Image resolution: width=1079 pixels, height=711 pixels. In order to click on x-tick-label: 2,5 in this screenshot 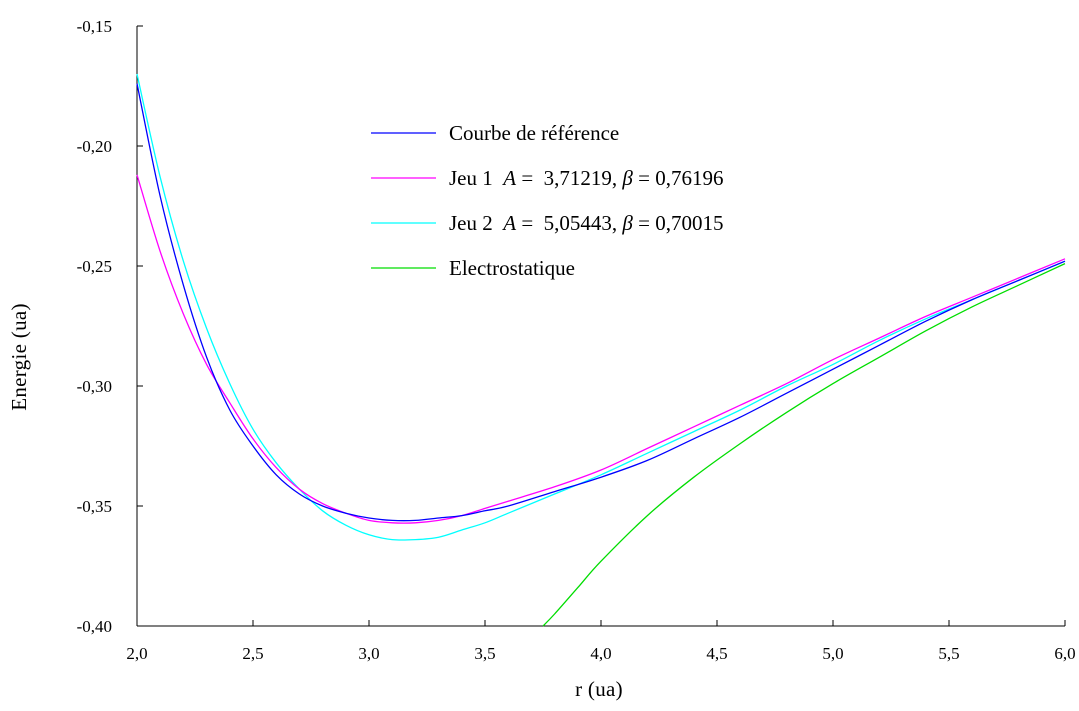, I will do `click(252, 653)`.